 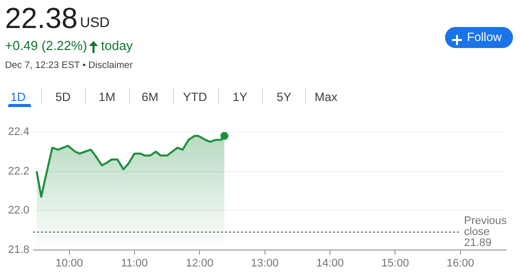 What do you see at coordinates (19, 210) in the screenshot?
I see `y-tick-label: 22.0` at bounding box center [19, 210].